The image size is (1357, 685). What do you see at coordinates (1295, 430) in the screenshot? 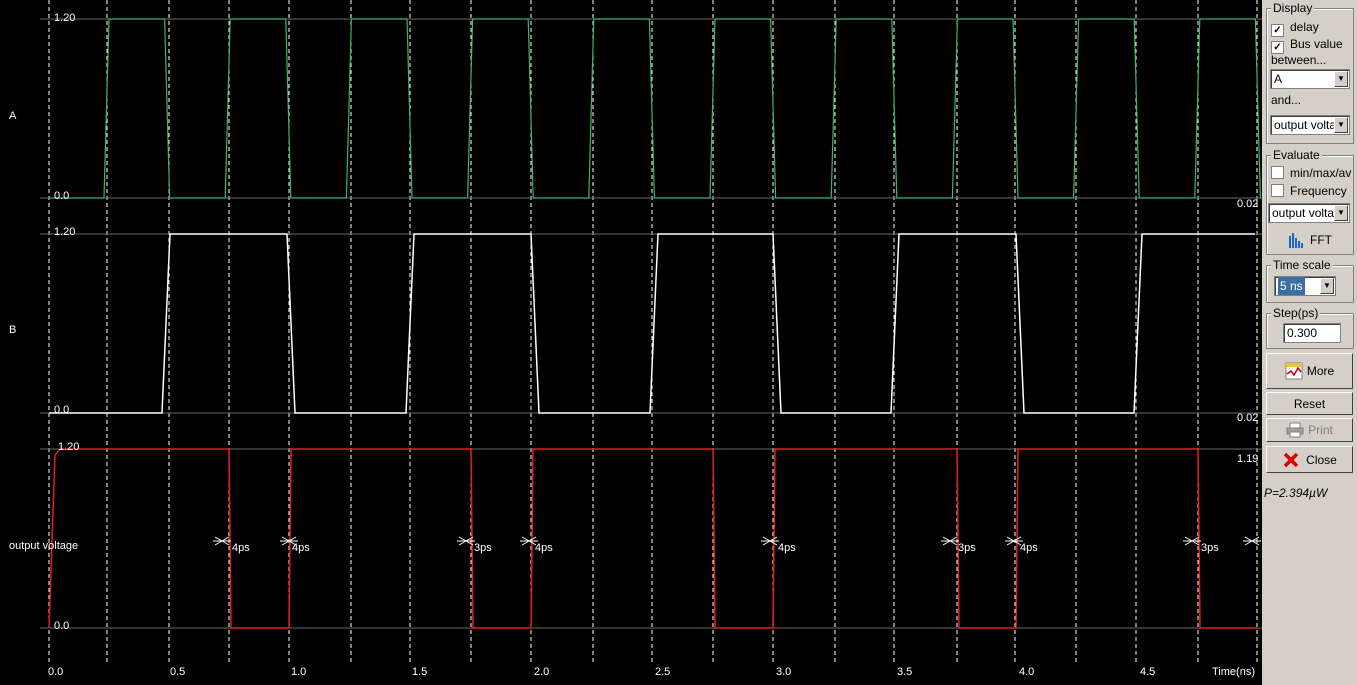
I see `printer-icon` at bounding box center [1295, 430].